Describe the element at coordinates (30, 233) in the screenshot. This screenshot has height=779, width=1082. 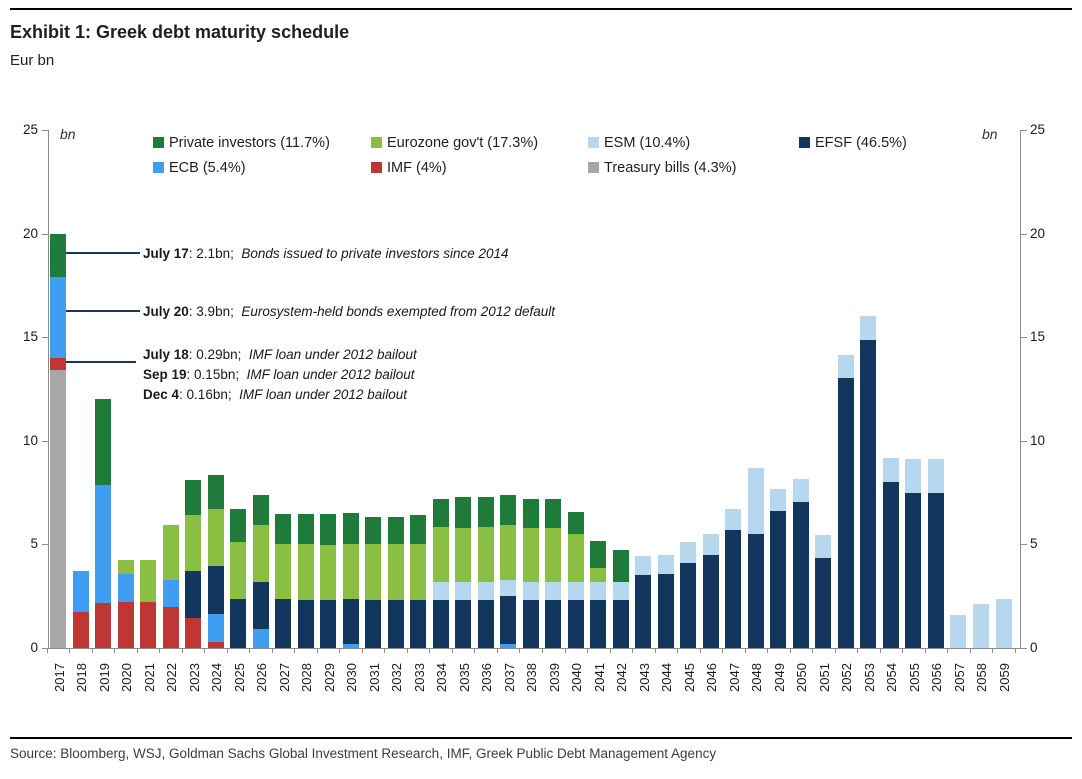
I see `y-tick-label-left: 20` at that location.